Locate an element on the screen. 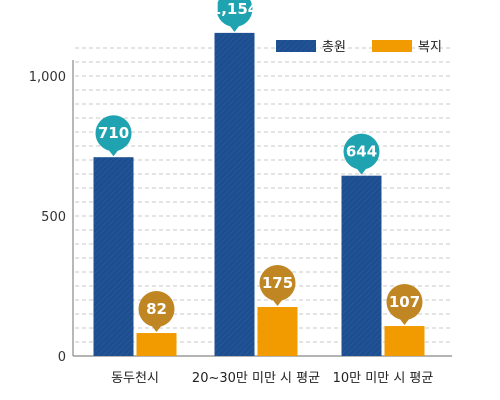 The width and height of the screenshot is (500, 400). data-label: 644 is located at coordinates (361, 152).